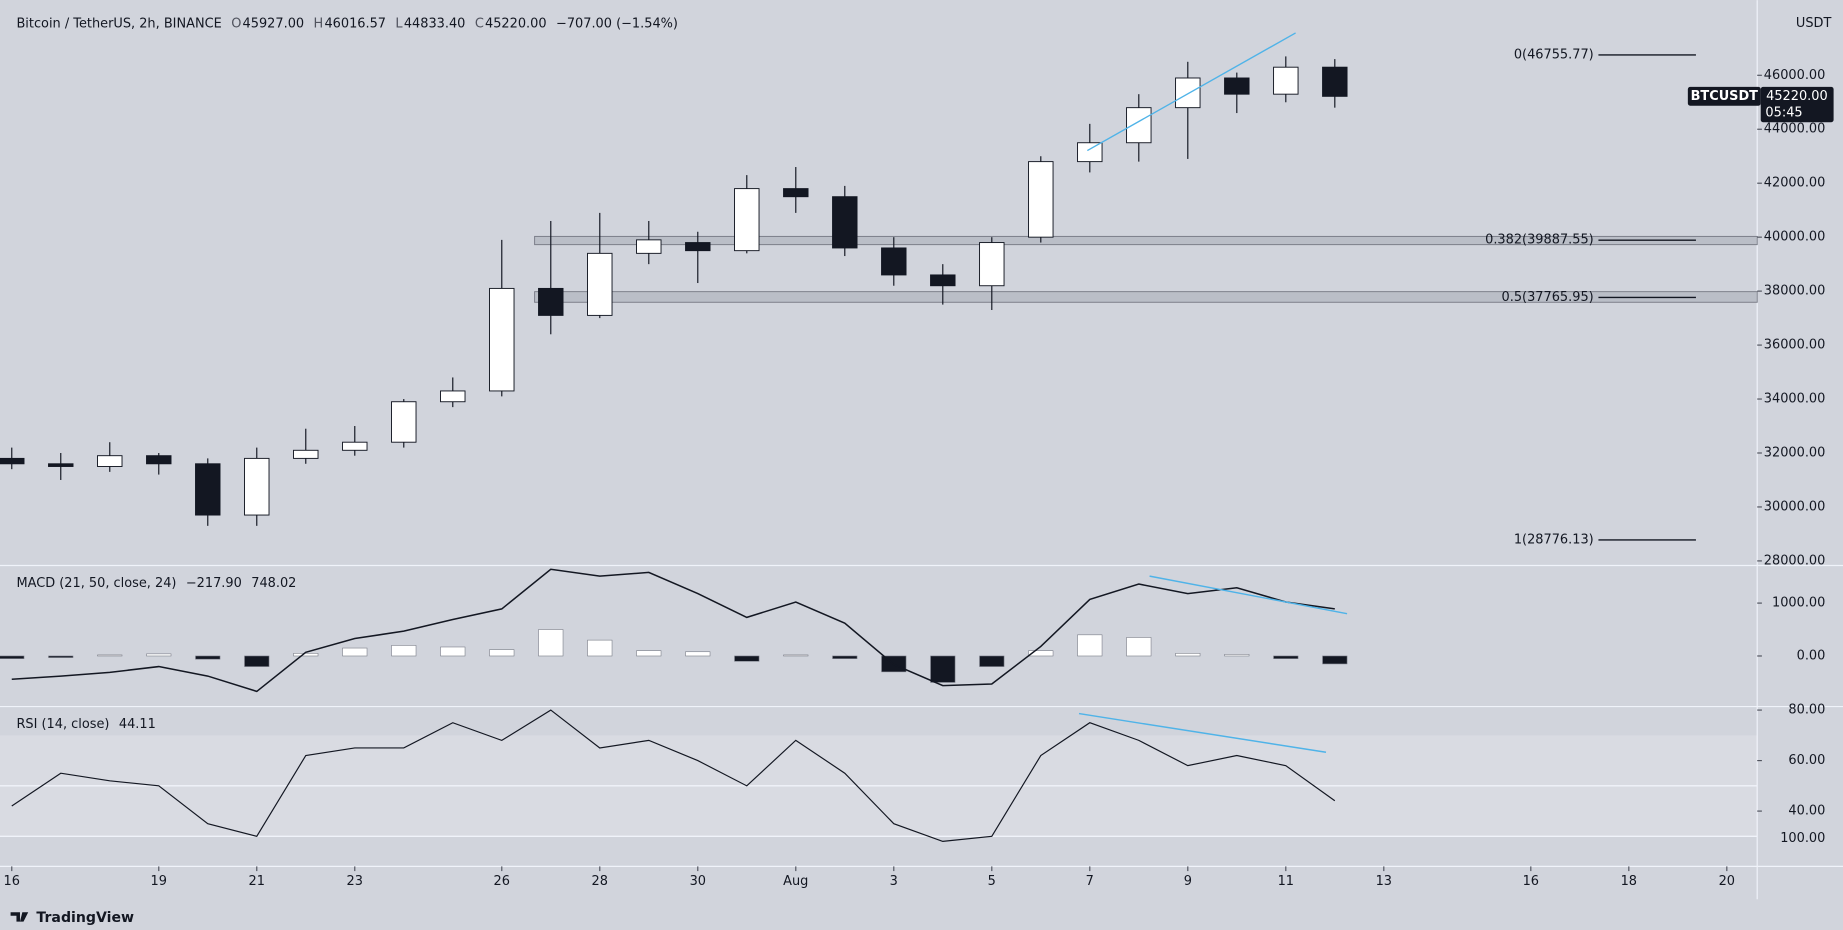 The height and width of the screenshot is (930, 1843). What do you see at coordinates (600, 881) in the screenshot?
I see `x-tick-label: 28` at bounding box center [600, 881].